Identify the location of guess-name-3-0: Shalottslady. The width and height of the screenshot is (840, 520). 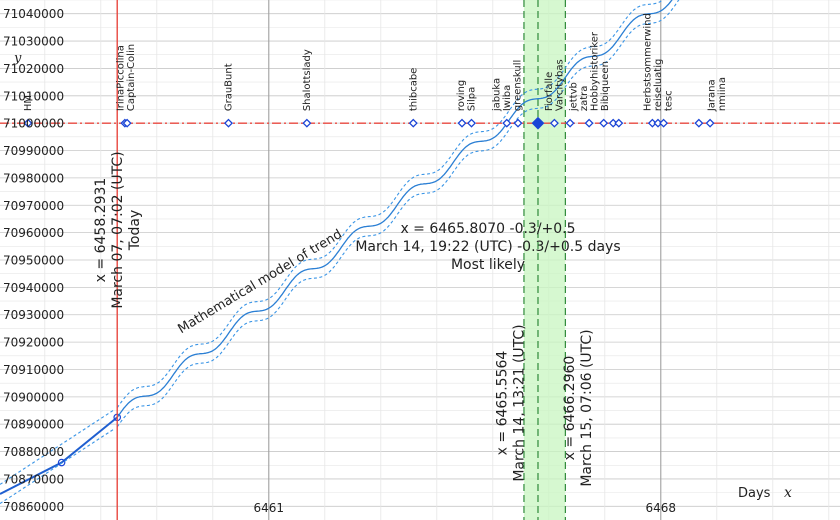
(307, 80).